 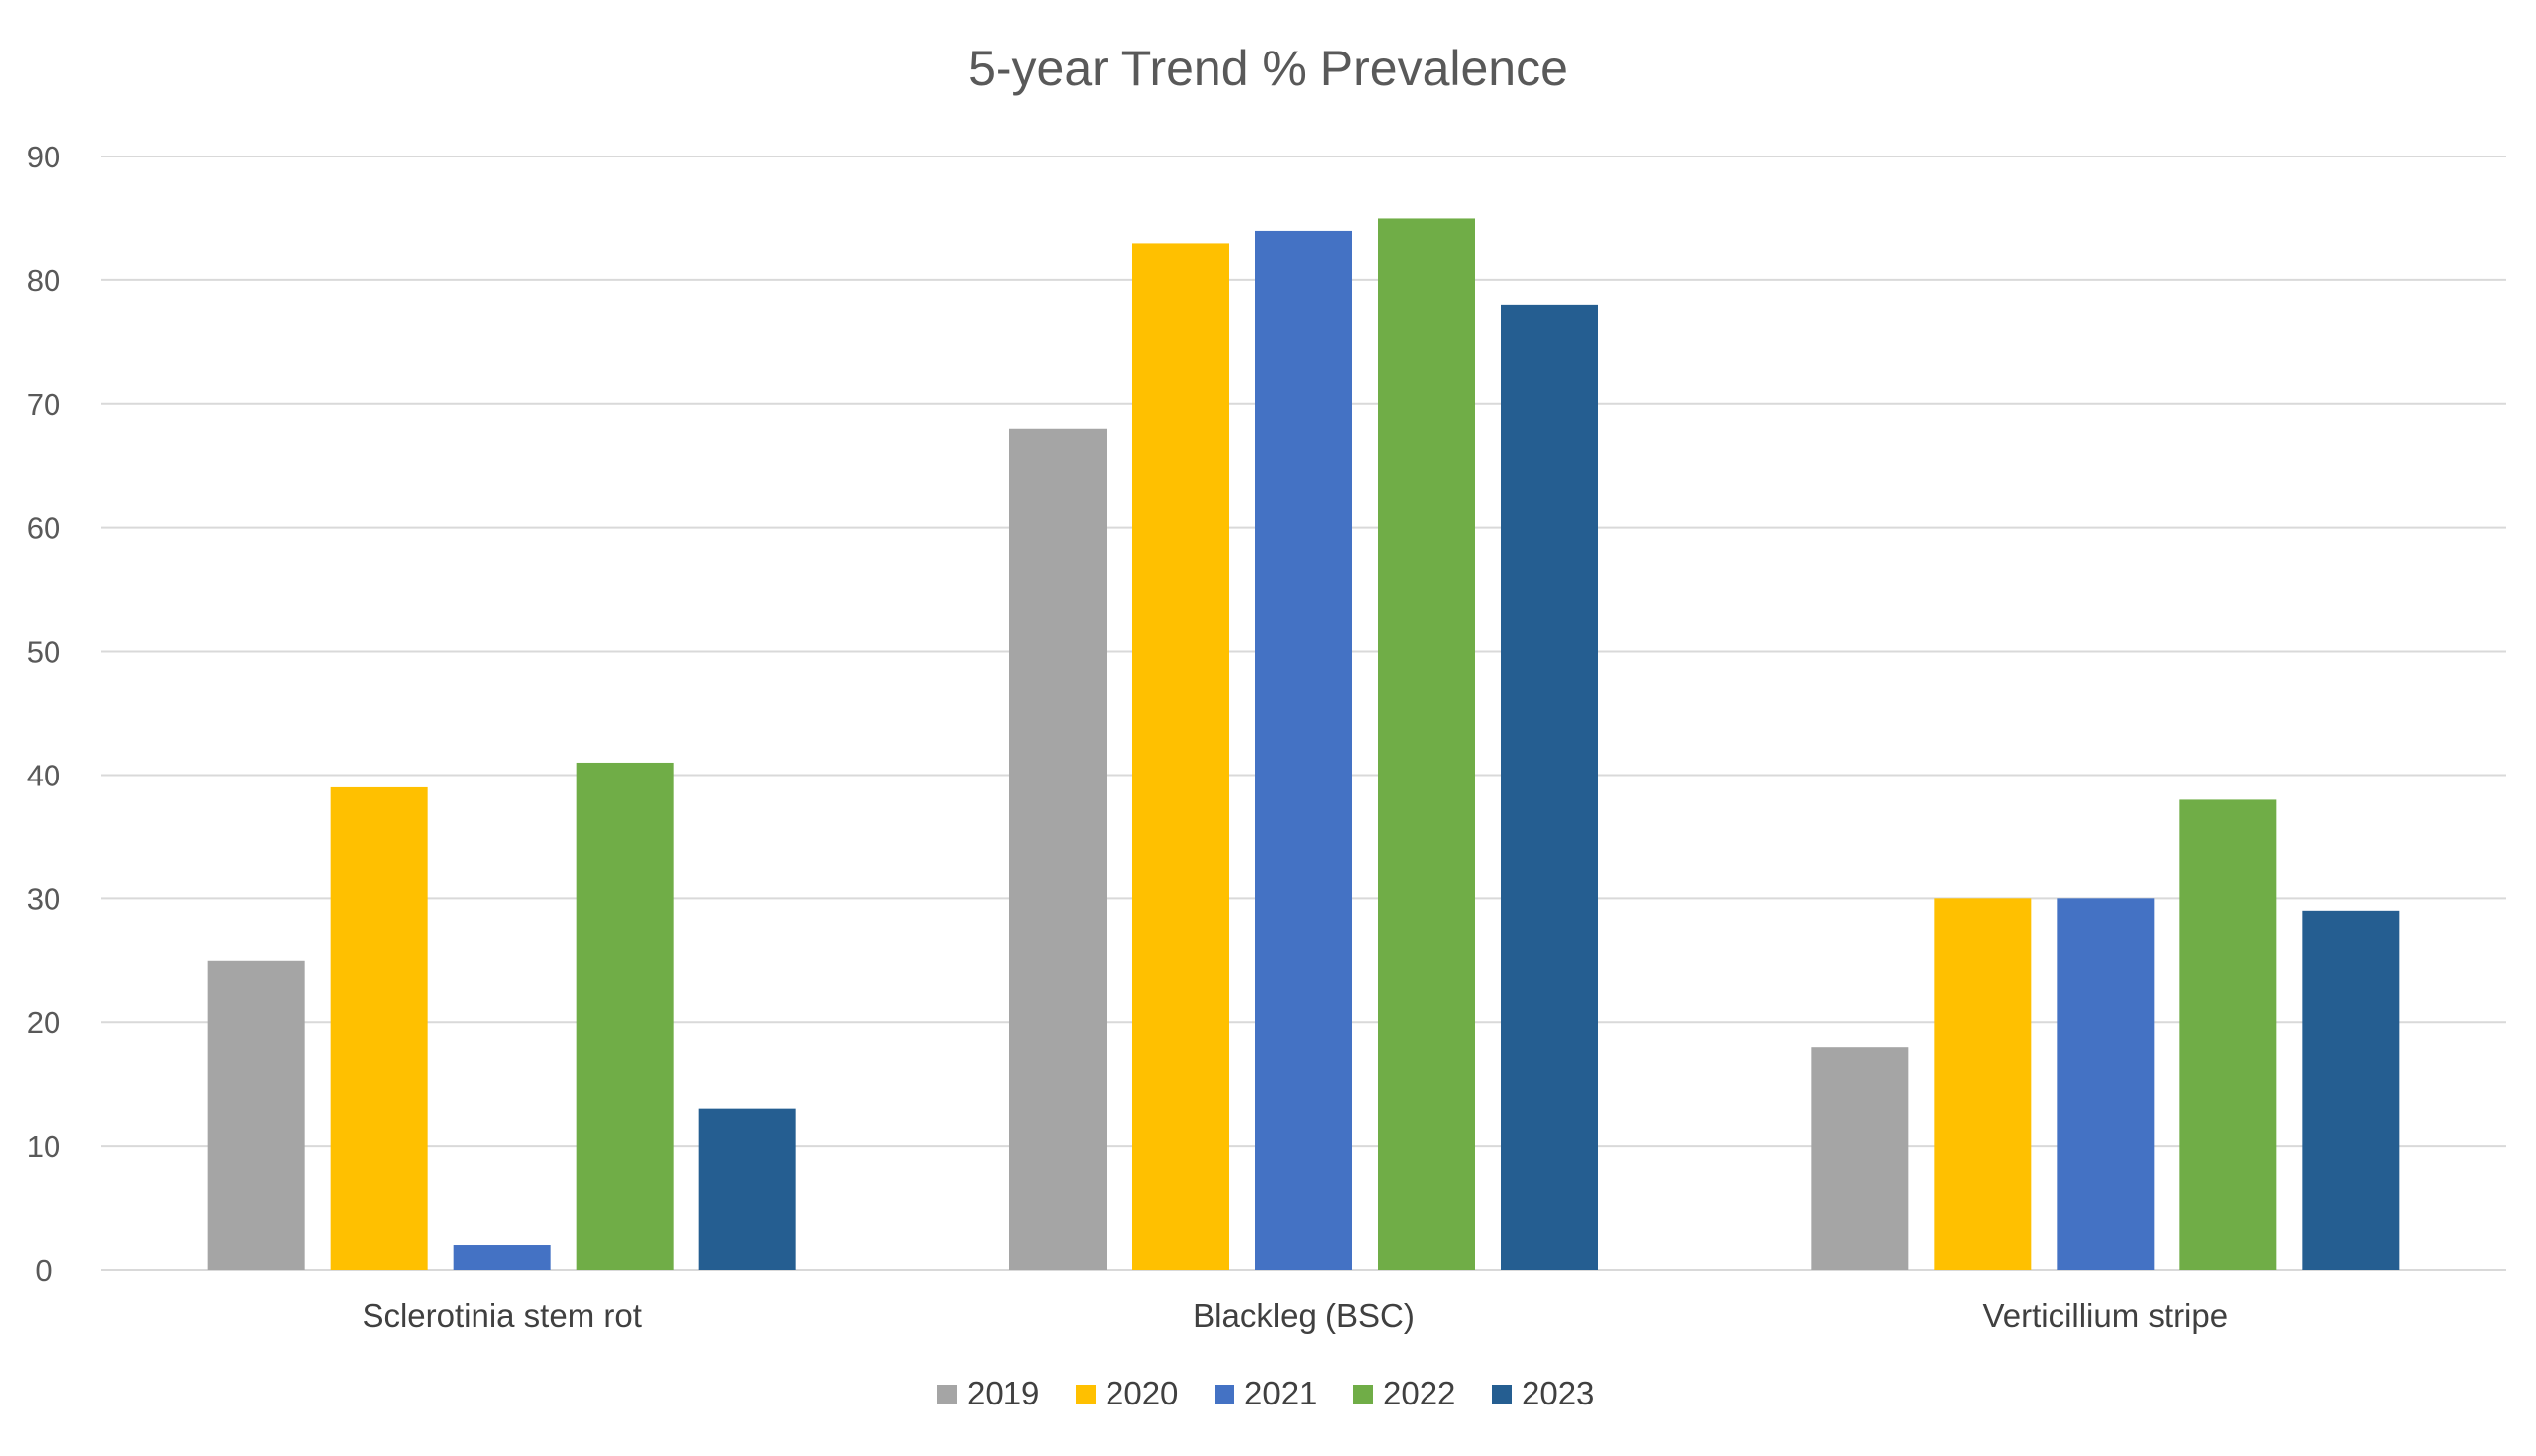 What do you see at coordinates (43, 1270) in the screenshot?
I see `y-tick-label: 0` at bounding box center [43, 1270].